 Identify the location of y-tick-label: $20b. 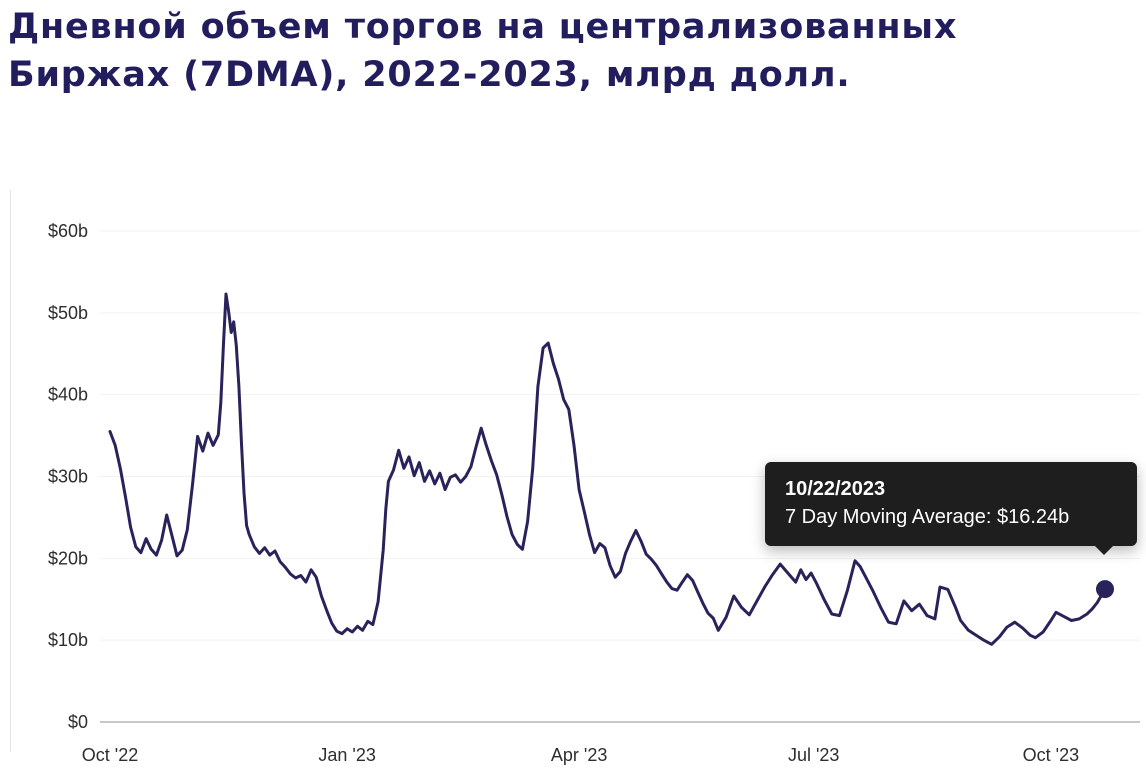
(68, 558).